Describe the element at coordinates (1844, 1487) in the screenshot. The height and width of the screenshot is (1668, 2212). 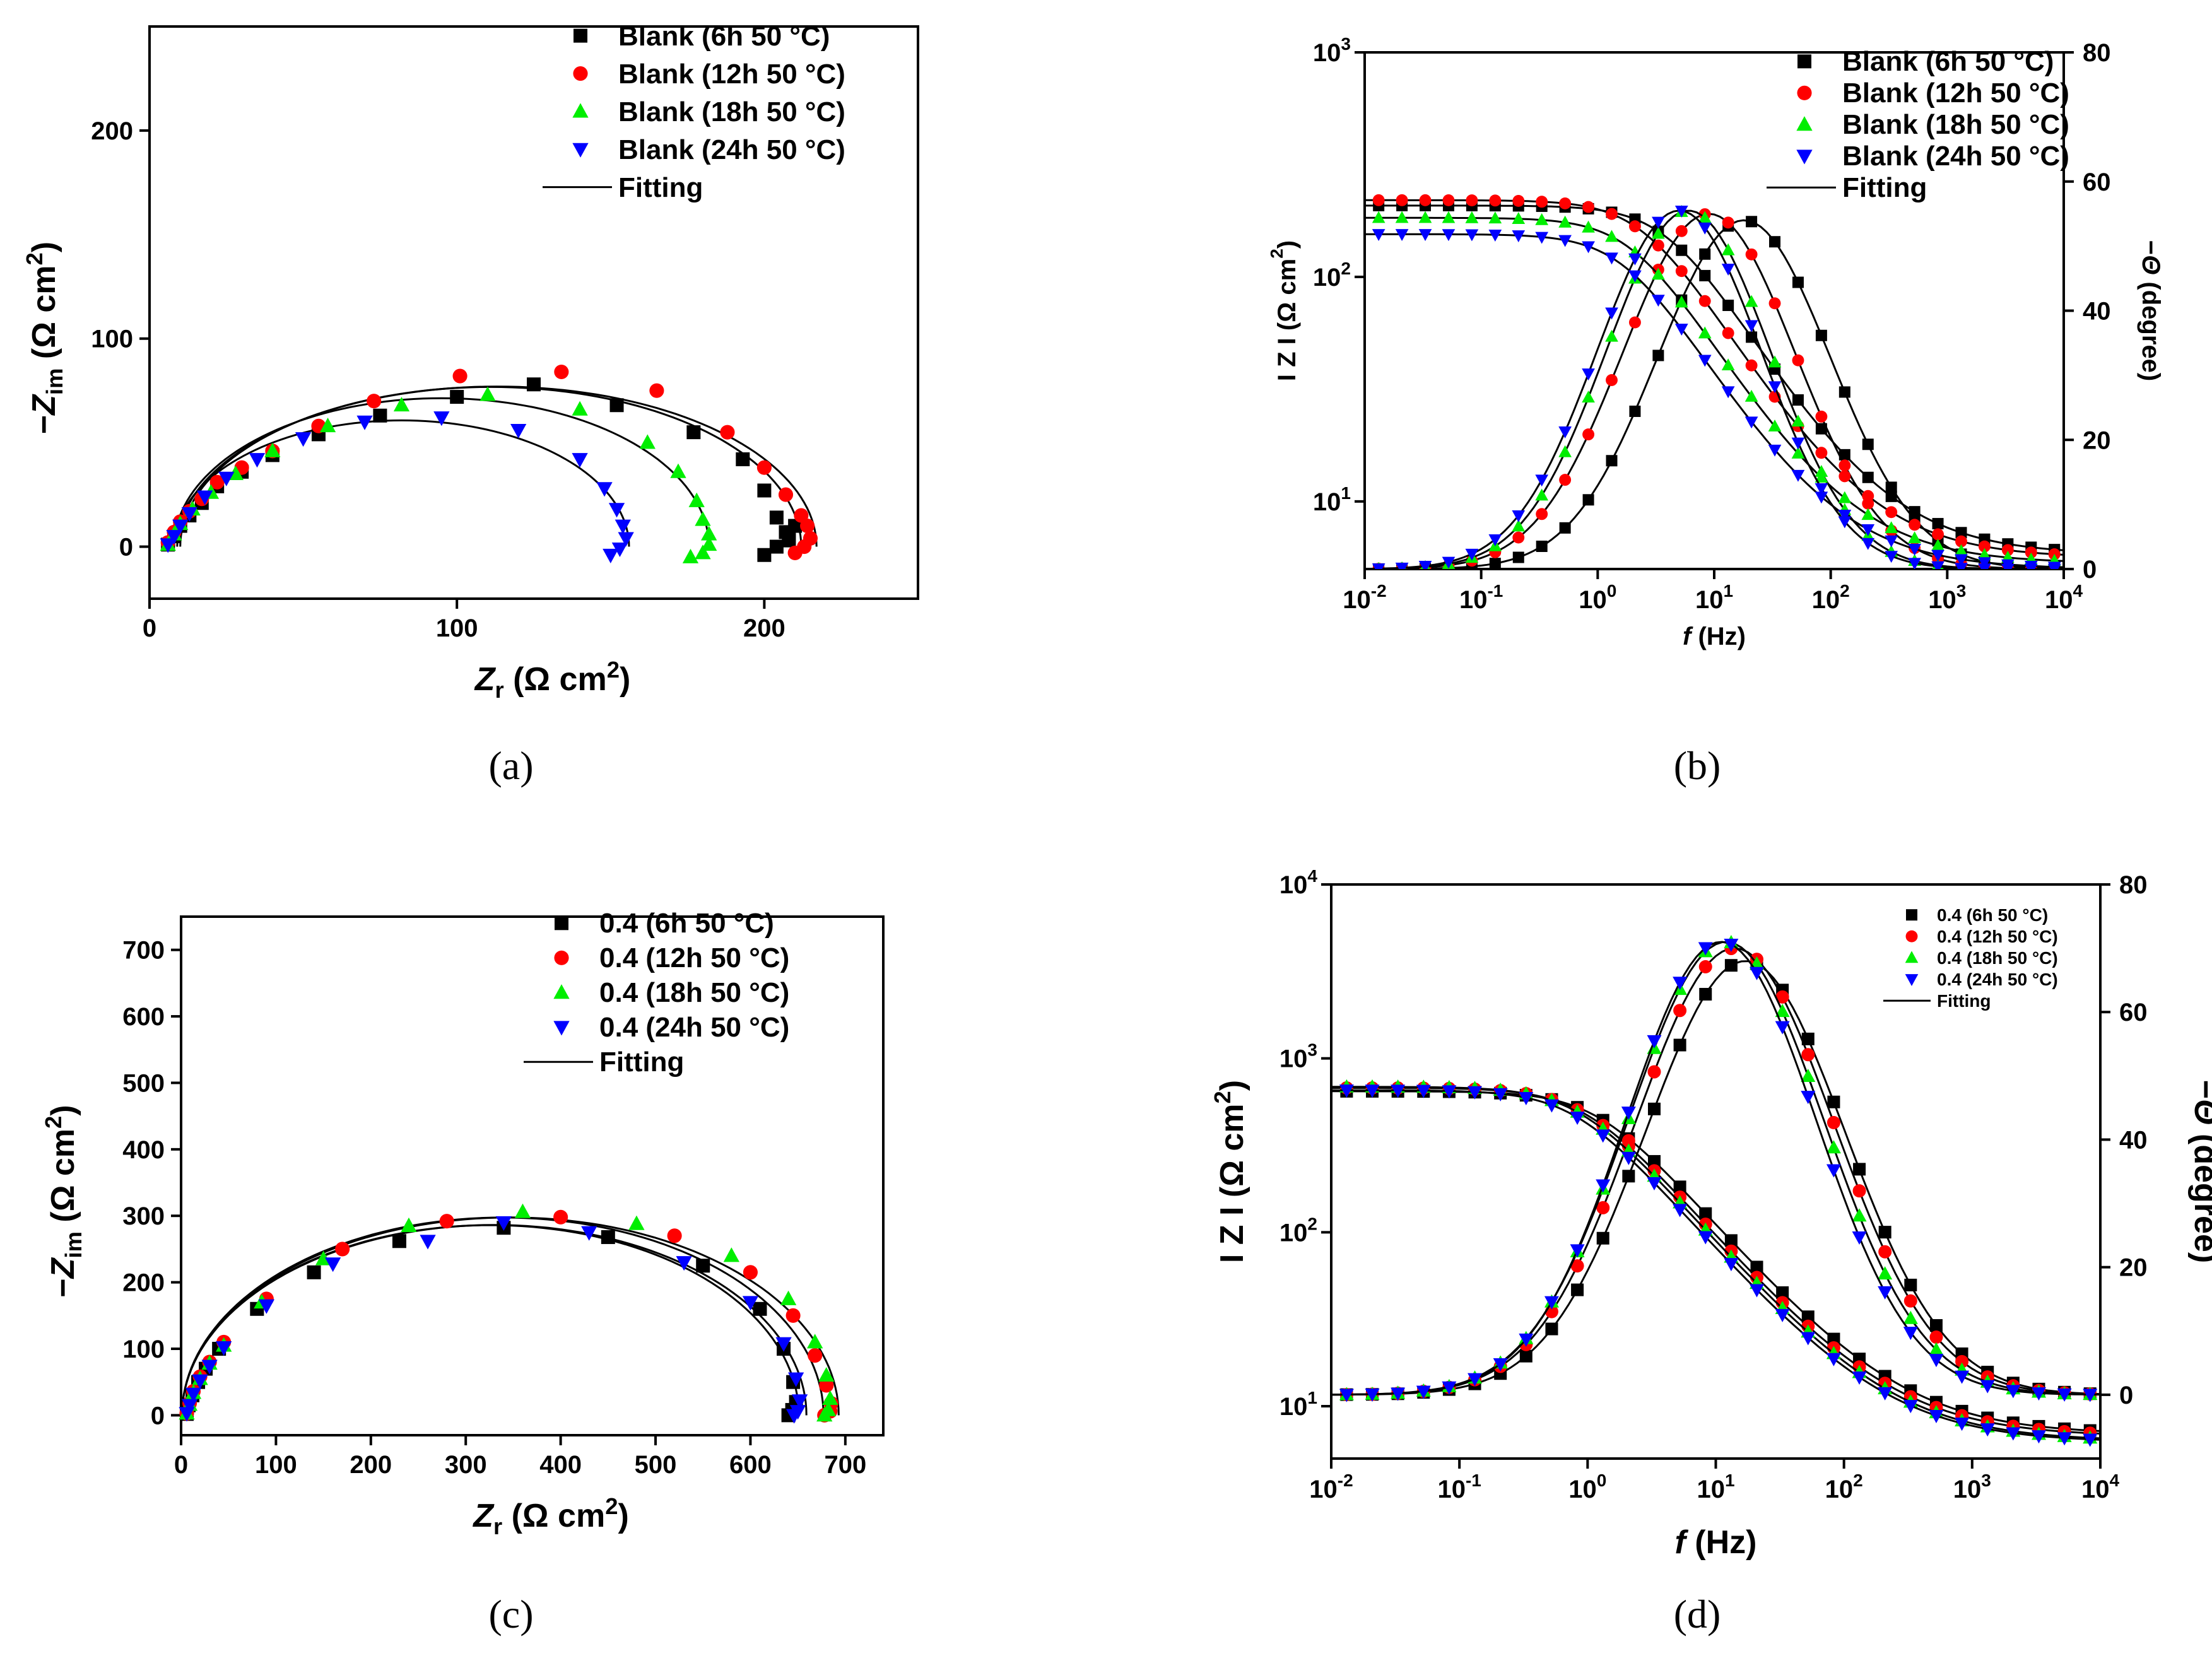
I see `x-tick-label: 10²` at that location.